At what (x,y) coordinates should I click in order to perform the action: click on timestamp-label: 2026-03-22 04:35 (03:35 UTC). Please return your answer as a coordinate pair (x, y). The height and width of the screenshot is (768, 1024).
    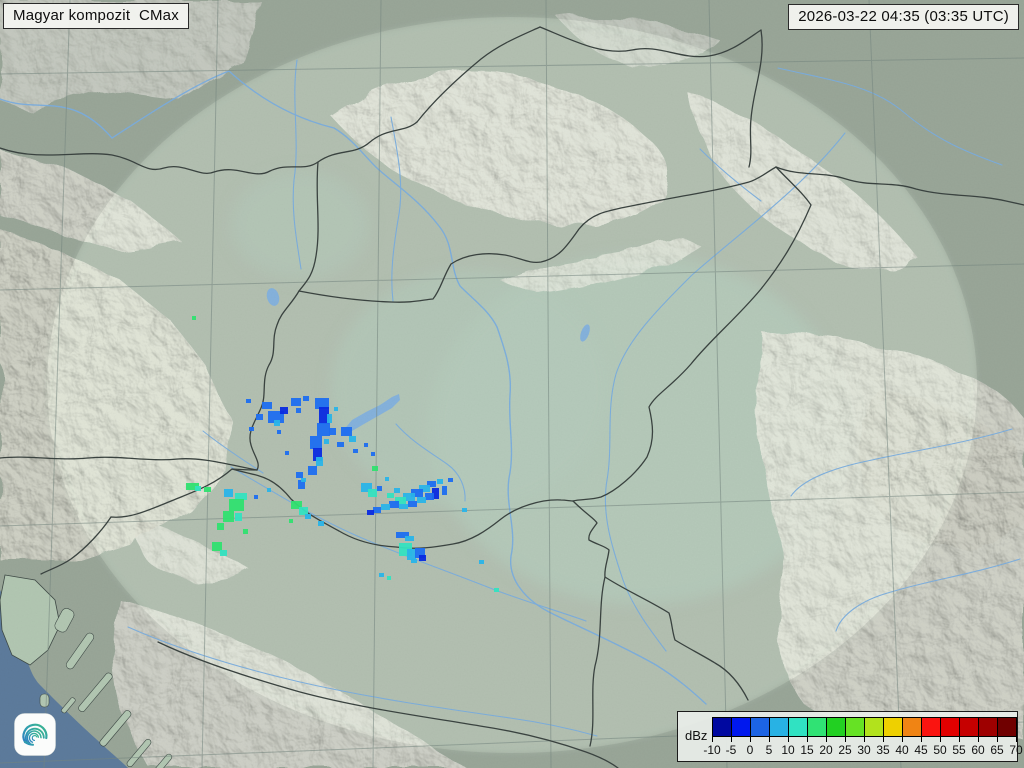
    Looking at the image, I should click on (903, 17).